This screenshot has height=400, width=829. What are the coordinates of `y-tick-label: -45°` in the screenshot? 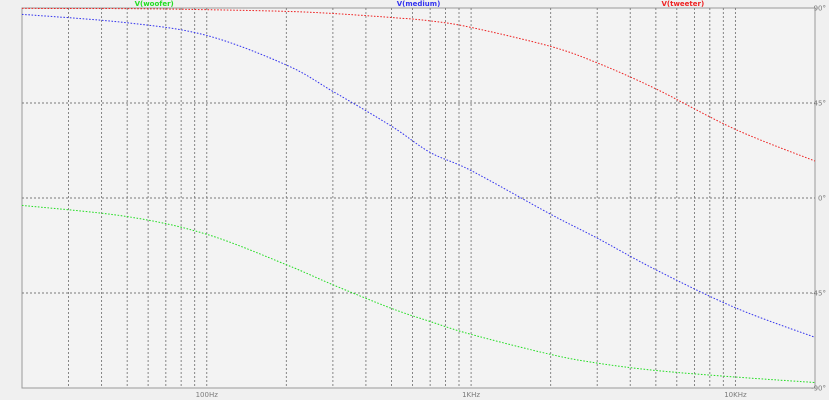 It's located at (818, 294).